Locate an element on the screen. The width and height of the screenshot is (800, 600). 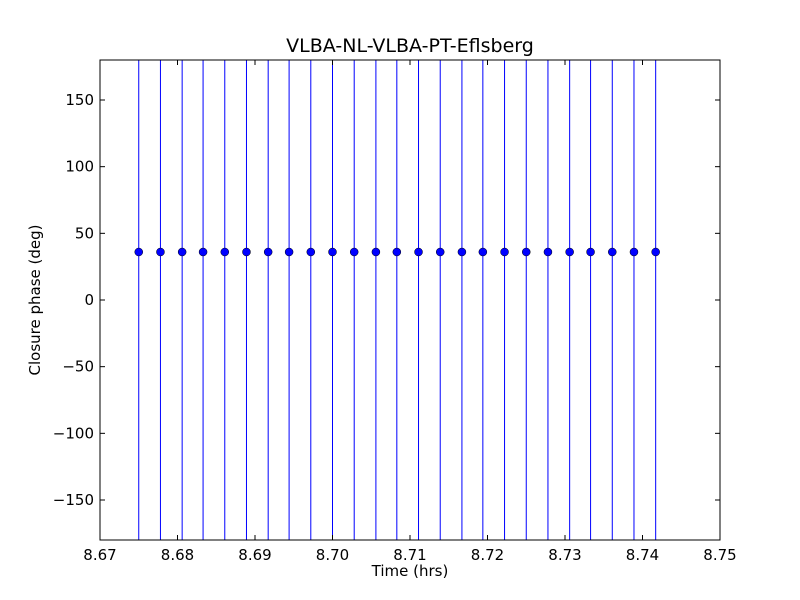
x-tick-label: 8.67 is located at coordinates (99, 555).